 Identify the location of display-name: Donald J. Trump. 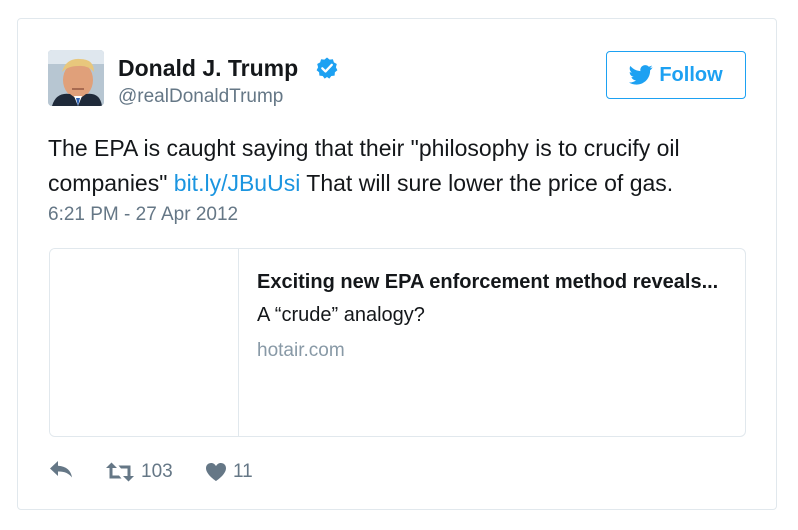
(208, 68).